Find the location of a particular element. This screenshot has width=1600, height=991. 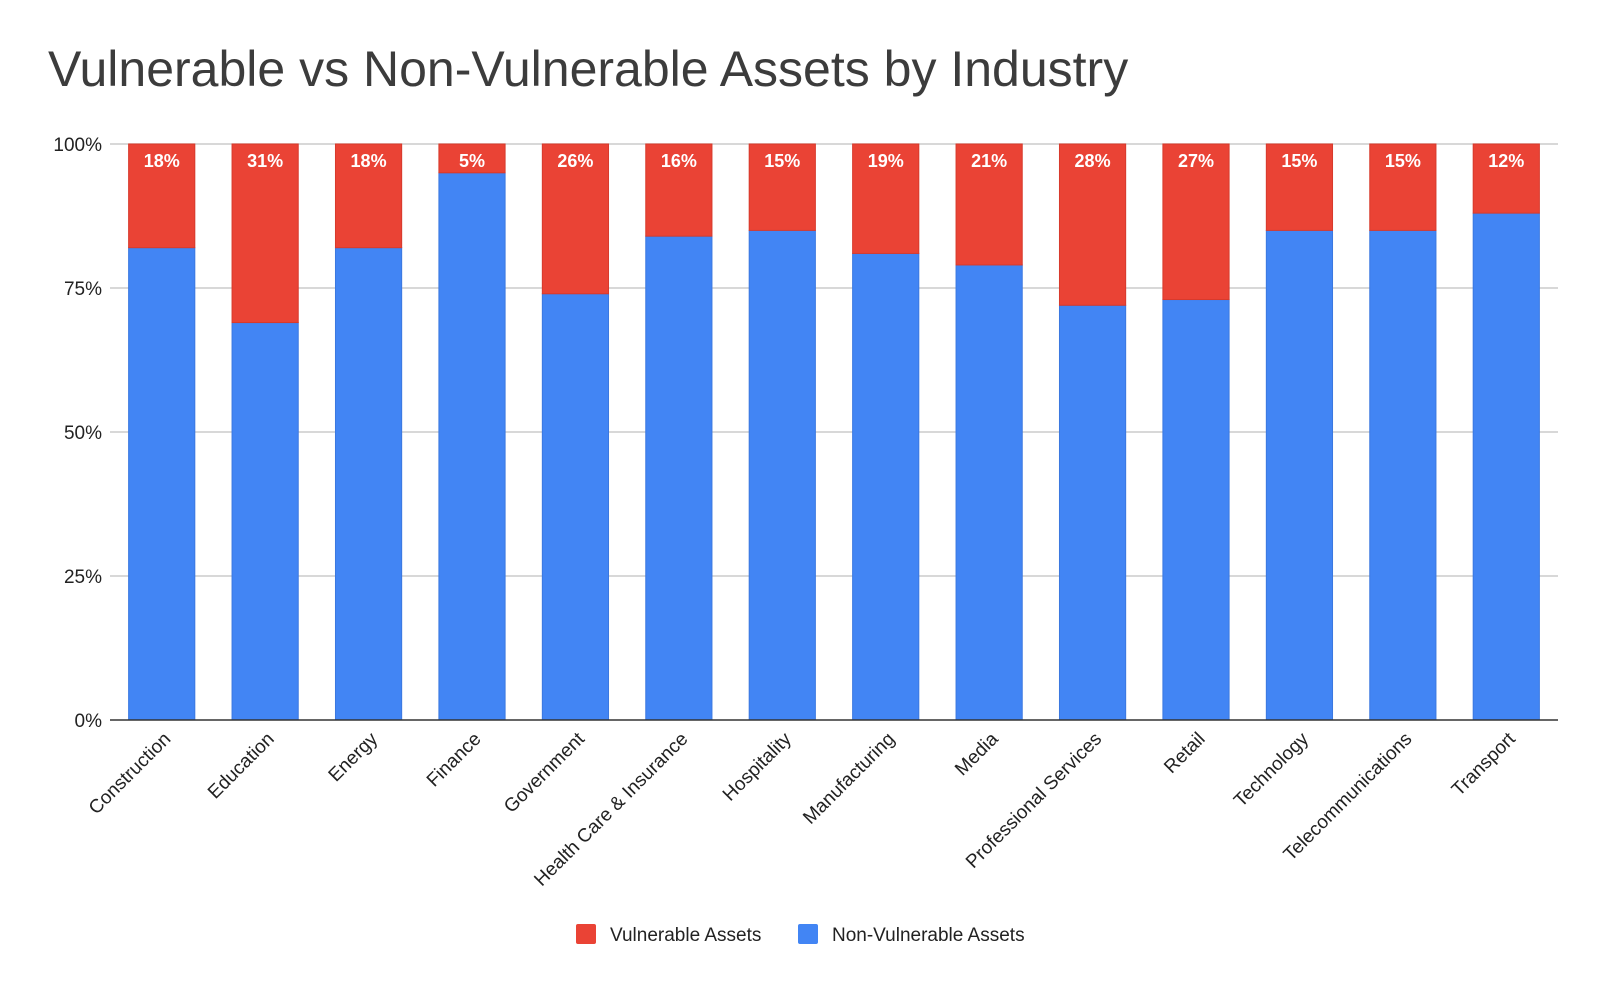

y-tick-label: 0% is located at coordinates (89, 721).